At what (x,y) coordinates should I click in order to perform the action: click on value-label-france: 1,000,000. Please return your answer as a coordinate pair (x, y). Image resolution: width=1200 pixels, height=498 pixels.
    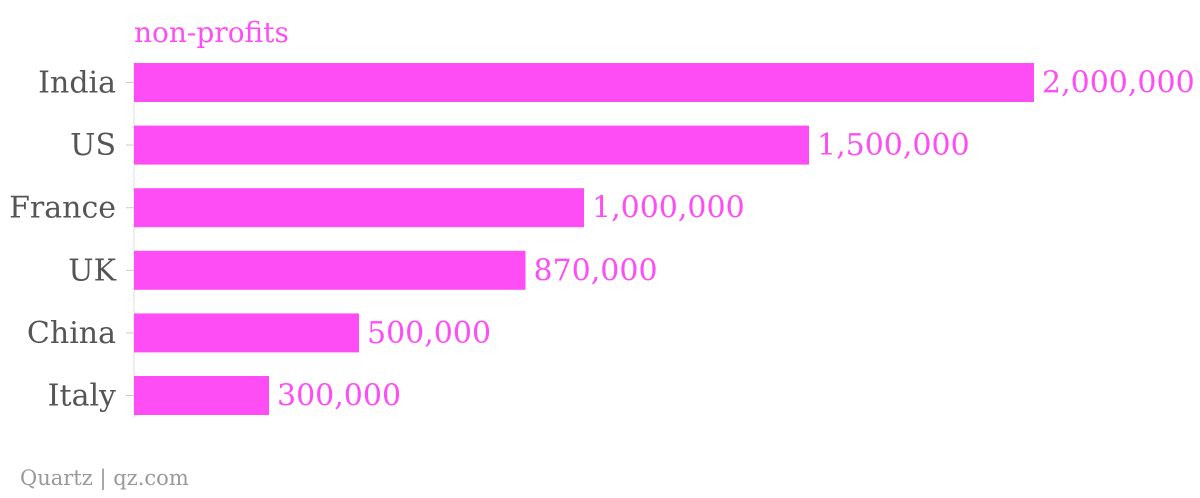
    Looking at the image, I should click on (668, 208).